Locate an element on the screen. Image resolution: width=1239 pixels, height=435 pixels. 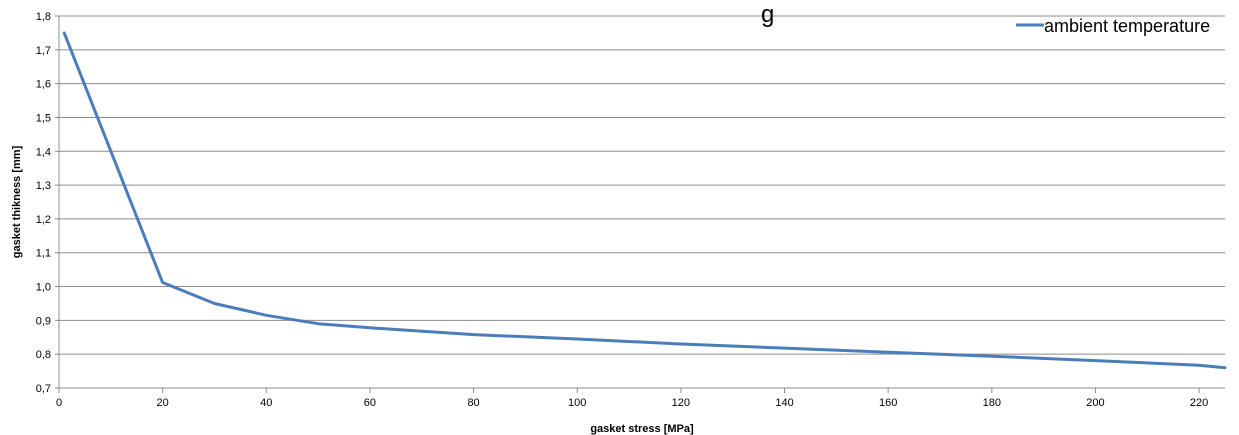
x-axis-title: gasket stress [MPa] is located at coordinates (642, 429).